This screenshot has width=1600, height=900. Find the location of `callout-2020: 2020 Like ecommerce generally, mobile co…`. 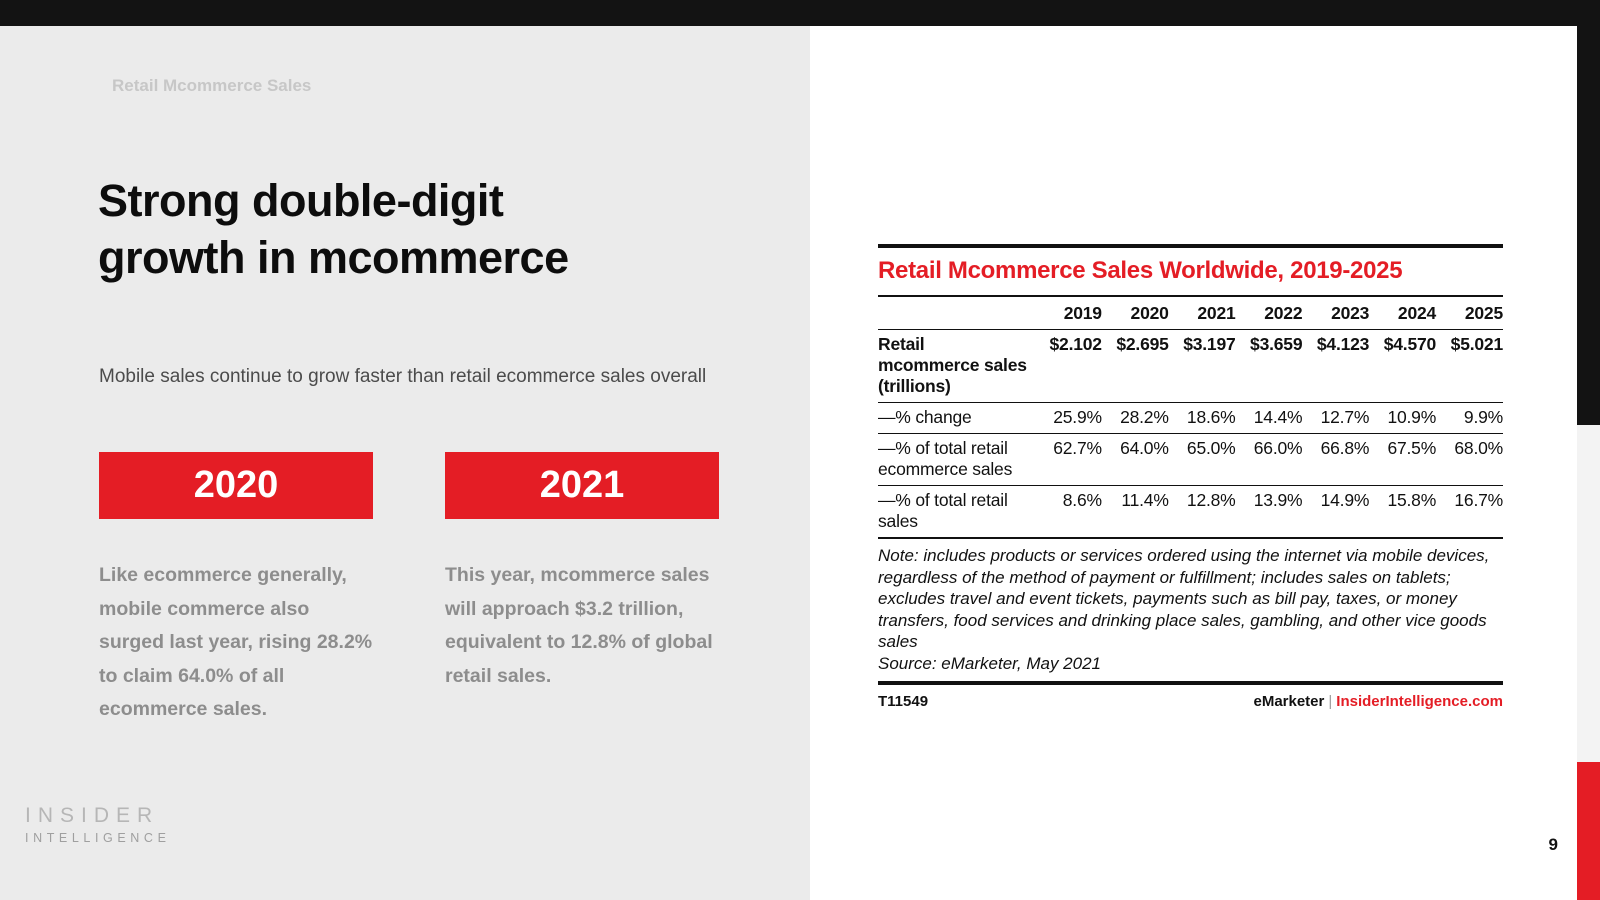

callout-2020: 2020 Like ecommerce generally, mobile co… is located at coordinates (239, 589).